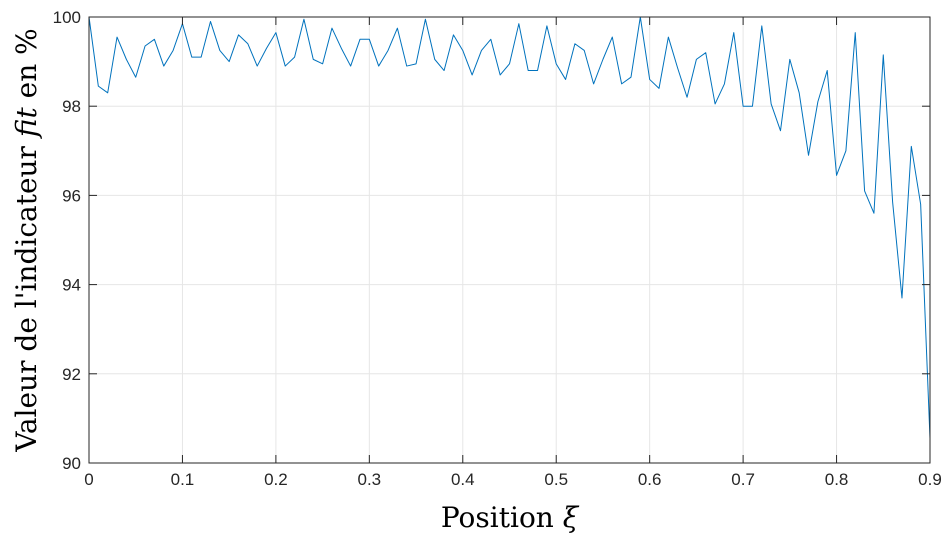  Describe the element at coordinates (837, 479) in the screenshot. I see `x-tick-label: 0.8` at that location.